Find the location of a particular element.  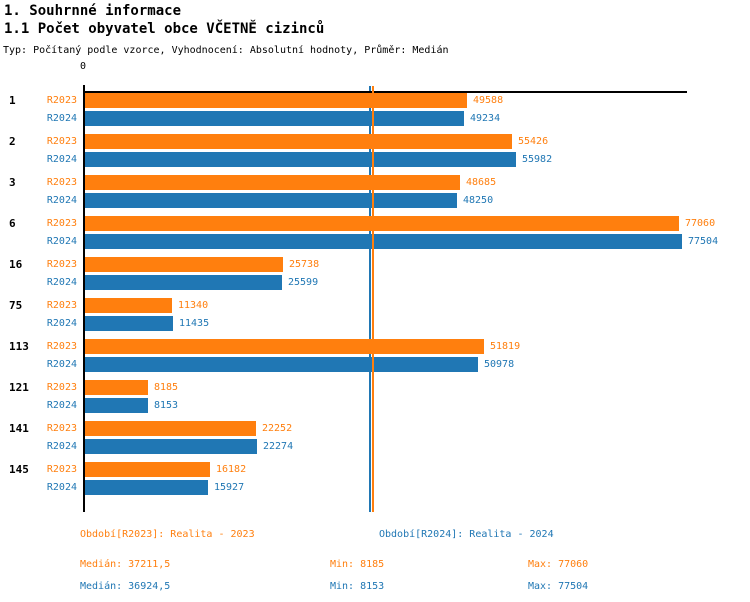

category-label: 113 is located at coordinates (19, 346).